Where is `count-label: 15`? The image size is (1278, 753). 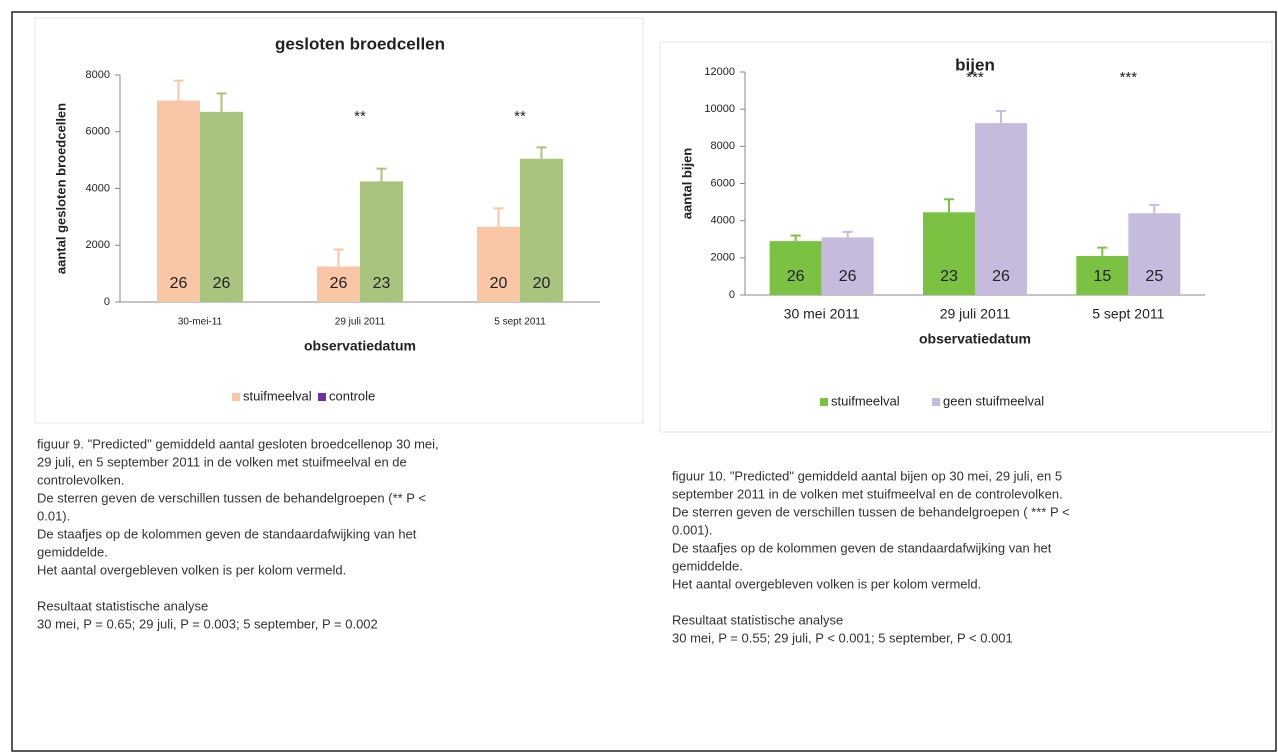 count-label: 15 is located at coordinates (1102, 276).